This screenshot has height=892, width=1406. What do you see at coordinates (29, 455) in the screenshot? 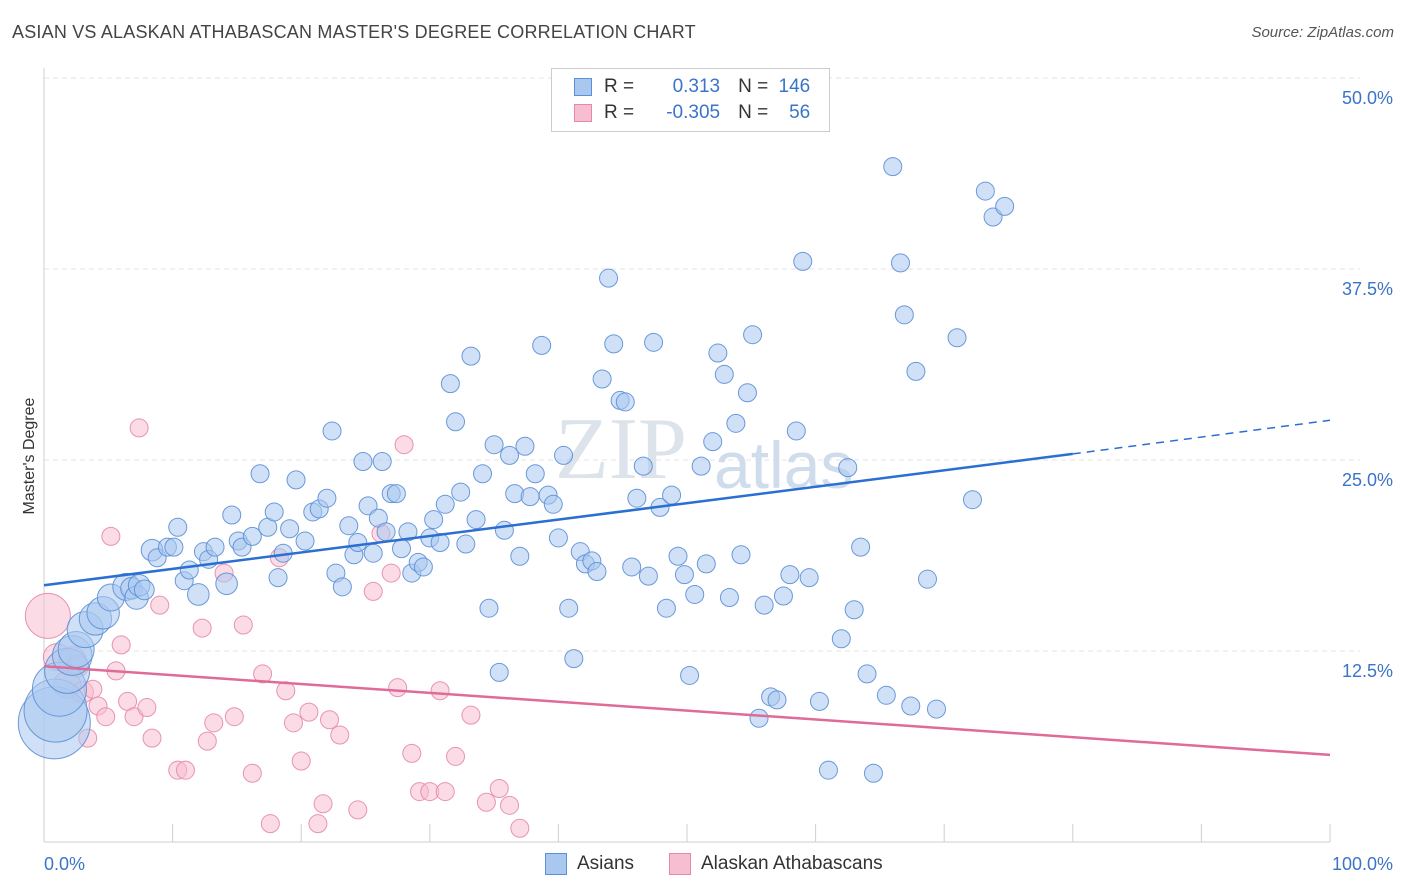
I see `y-axis-label: Master's Degree` at bounding box center [29, 455].